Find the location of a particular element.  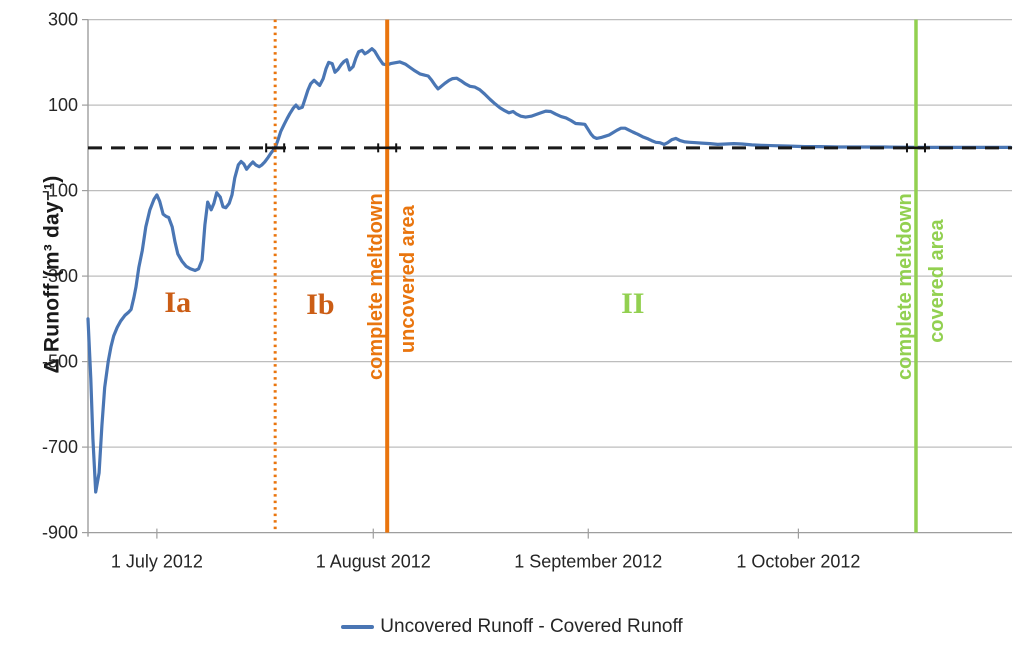

y-tick-label: -300 is located at coordinates (60, 276).